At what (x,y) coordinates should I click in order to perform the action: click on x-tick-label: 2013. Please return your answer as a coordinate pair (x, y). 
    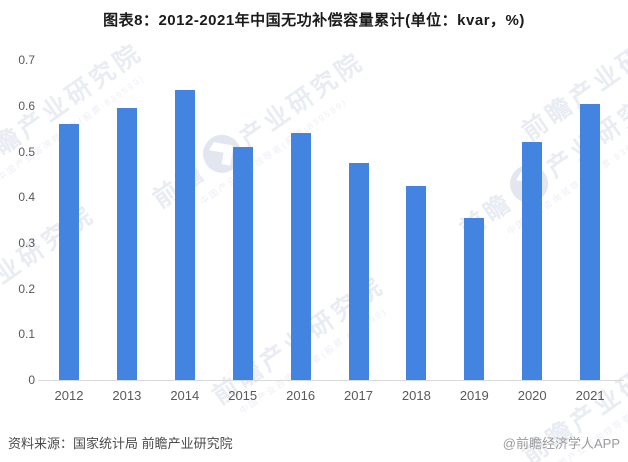
    Looking at the image, I should click on (127, 395).